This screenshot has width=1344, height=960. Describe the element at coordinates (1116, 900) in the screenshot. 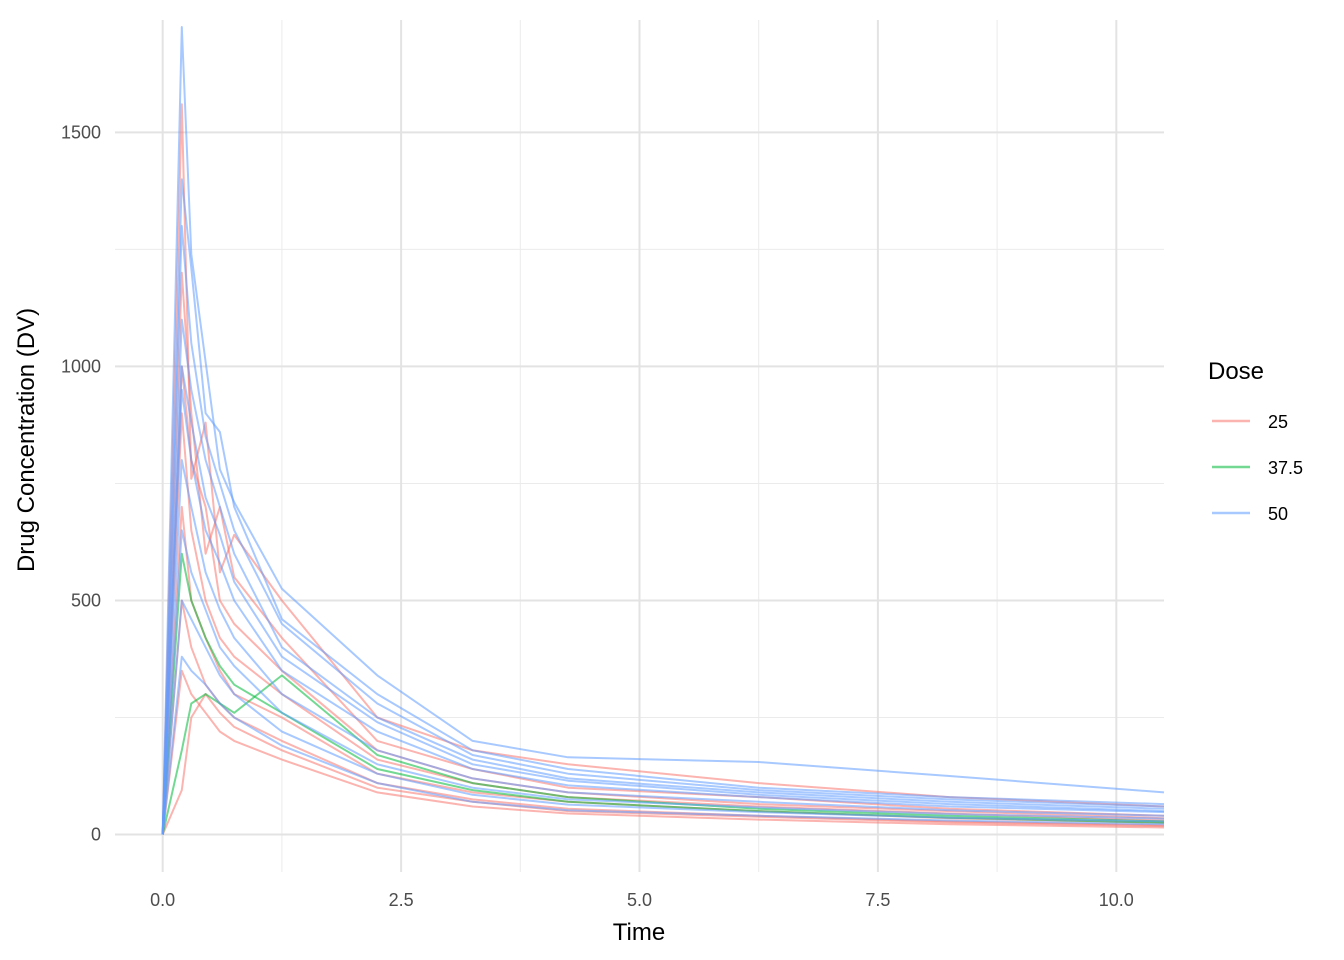

I see `x-tick-label: 10.0` at that location.